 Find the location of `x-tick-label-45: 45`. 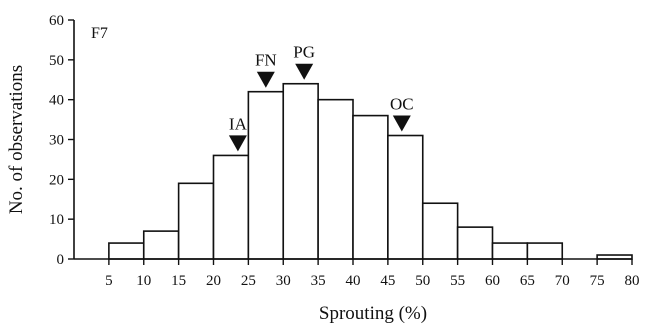

x-tick-label-45: 45 is located at coordinates (387, 281).